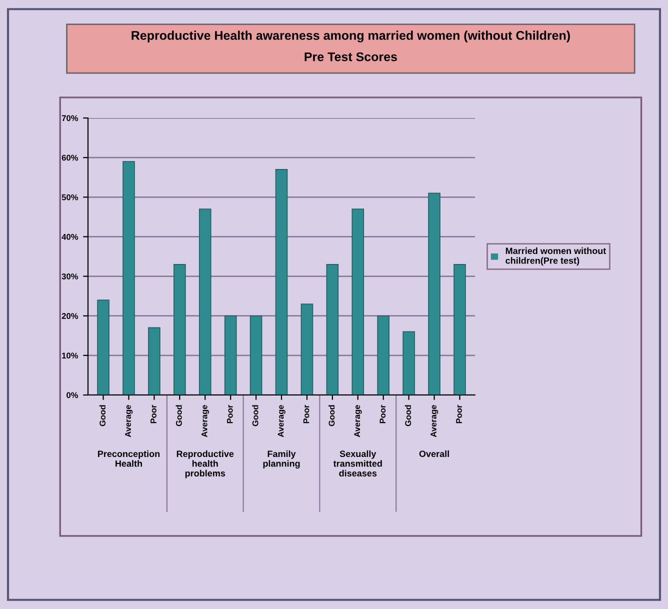 The height and width of the screenshot is (609, 668). What do you see at coordinates (70, 197) in the screenshot?
I see `y-tick-label: 50%` at bounding box center [70, 197].